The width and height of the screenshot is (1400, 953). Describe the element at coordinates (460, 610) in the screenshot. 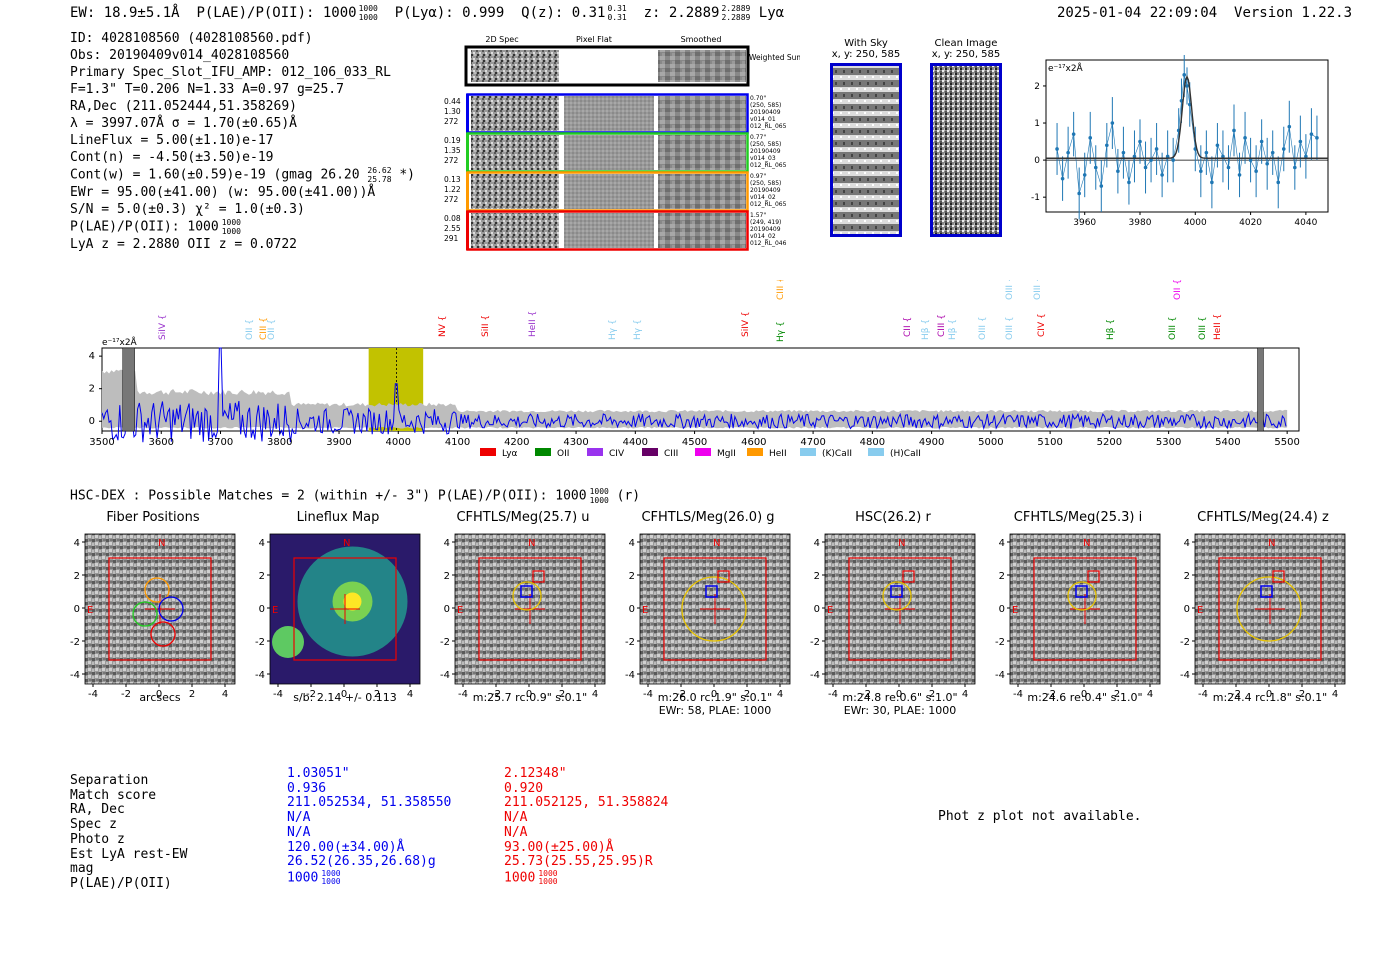

I see `cutout-east-label: E` at that location.